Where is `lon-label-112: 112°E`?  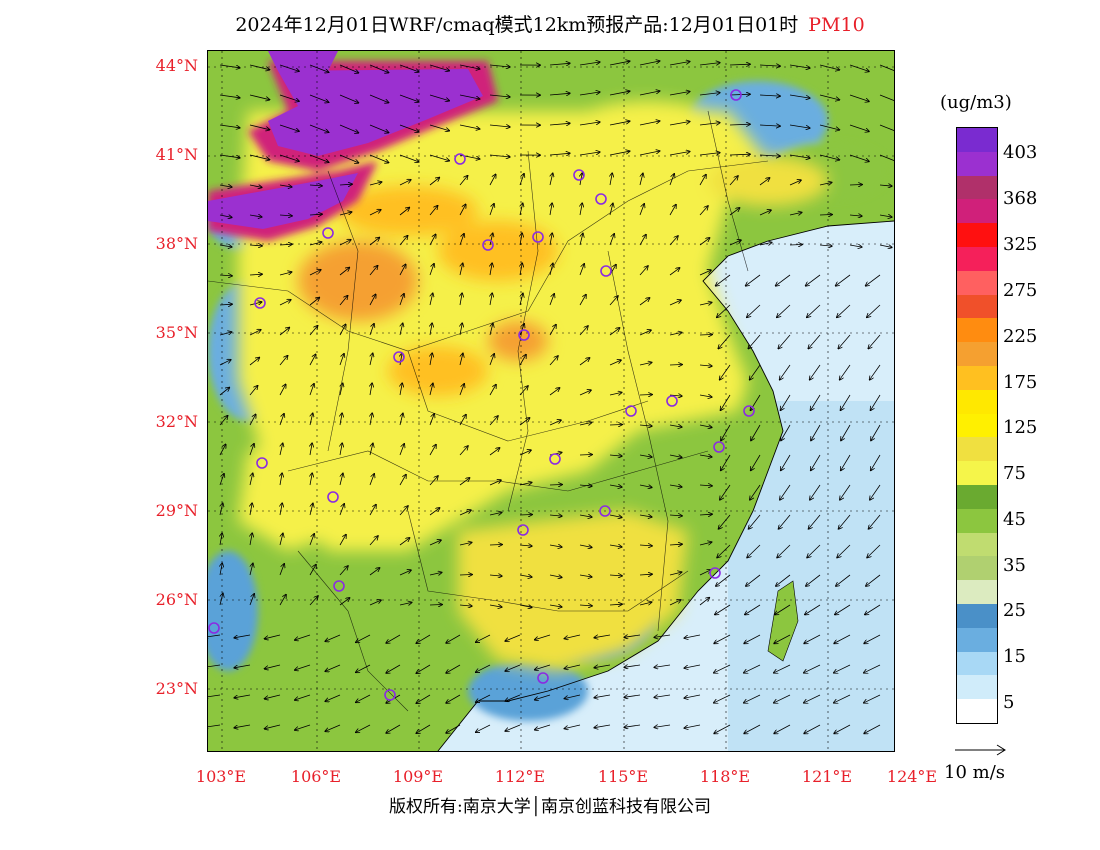 lon-label-112: 112°E is located at coordinates (520, 776).